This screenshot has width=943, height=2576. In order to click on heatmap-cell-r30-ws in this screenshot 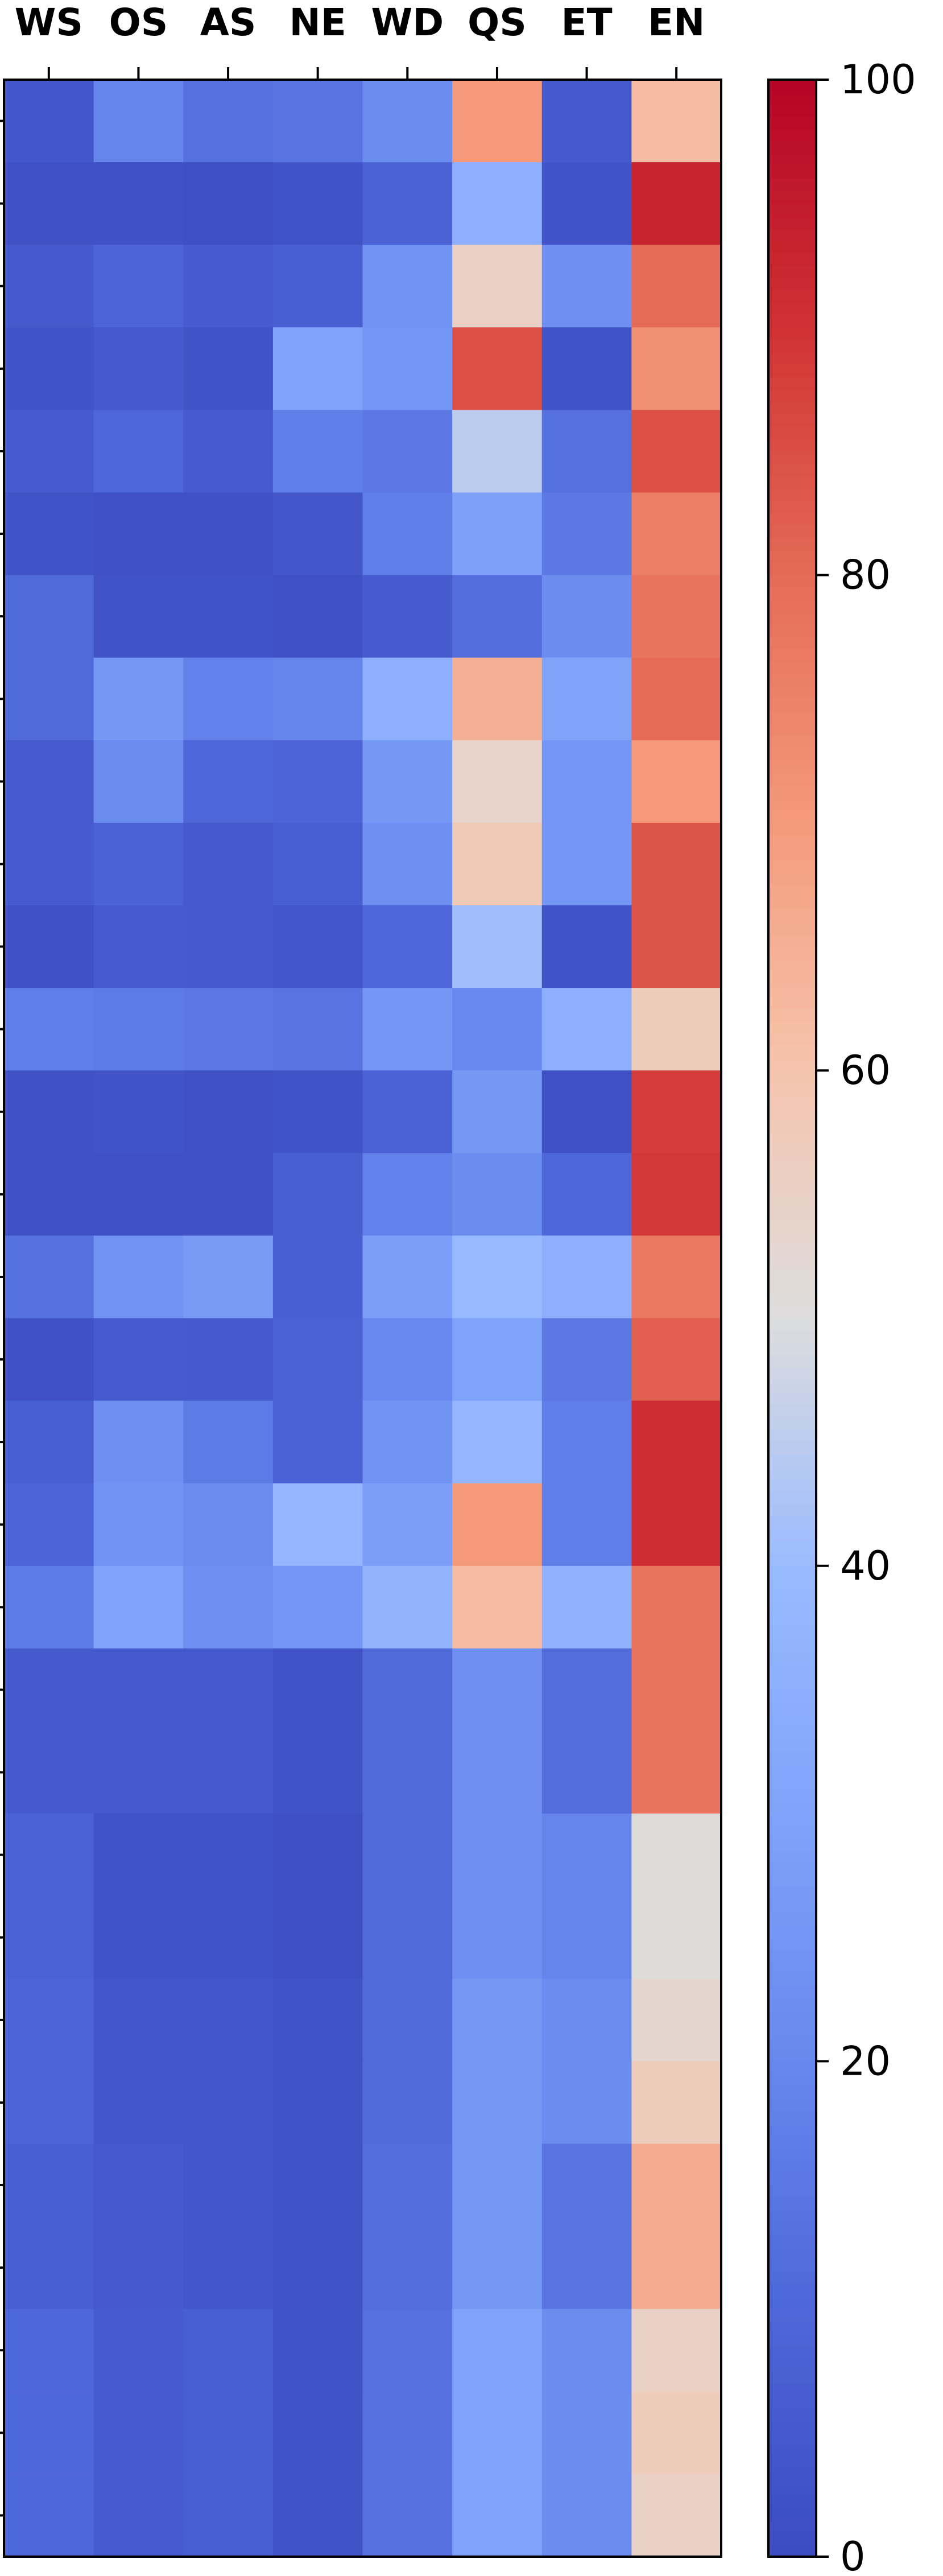, I will do `click(49, 2515)`.